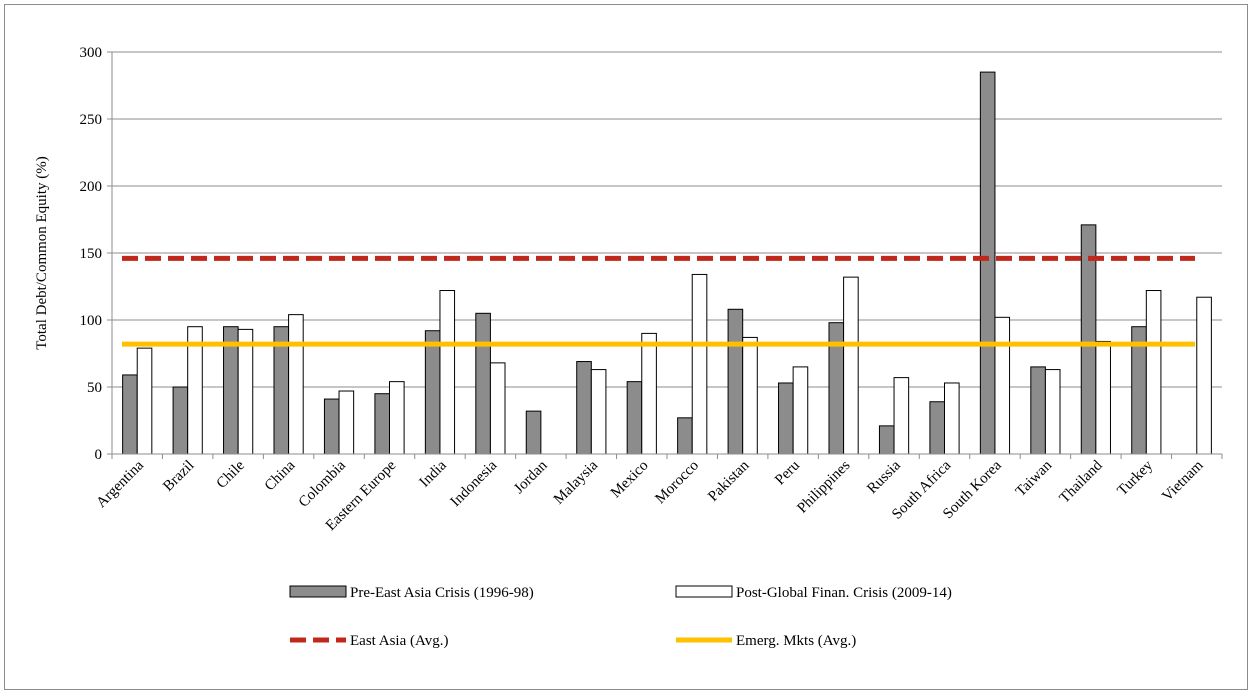  I want to click on x-tick-label: Malaysia, so click(576, 482).